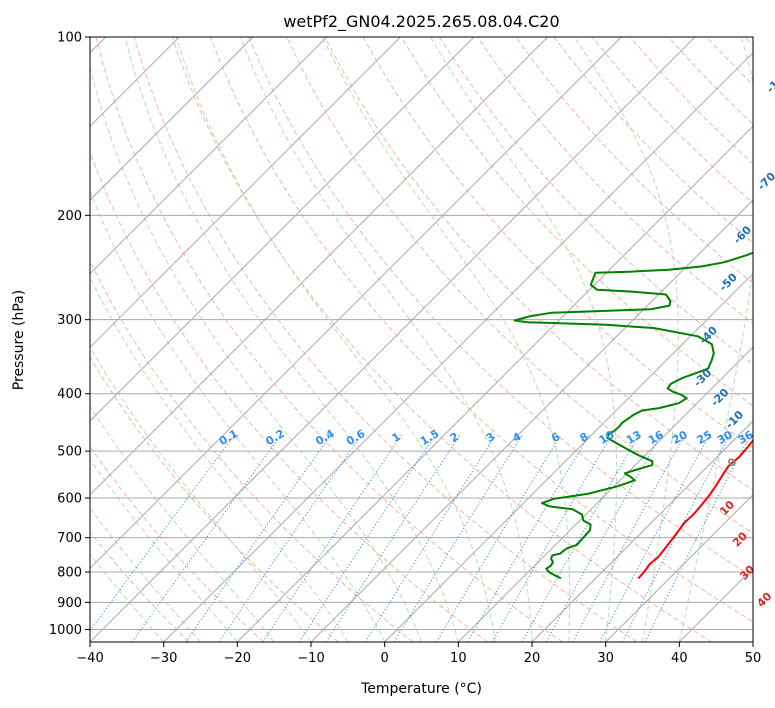 Image resolution: width=775 pixels, height=708 pixels. Describe the element at coordinates (421, 22) in the screenshot. I see `chart-title: wetPf2_GN04.2025.265.08.04.C20` at that location.